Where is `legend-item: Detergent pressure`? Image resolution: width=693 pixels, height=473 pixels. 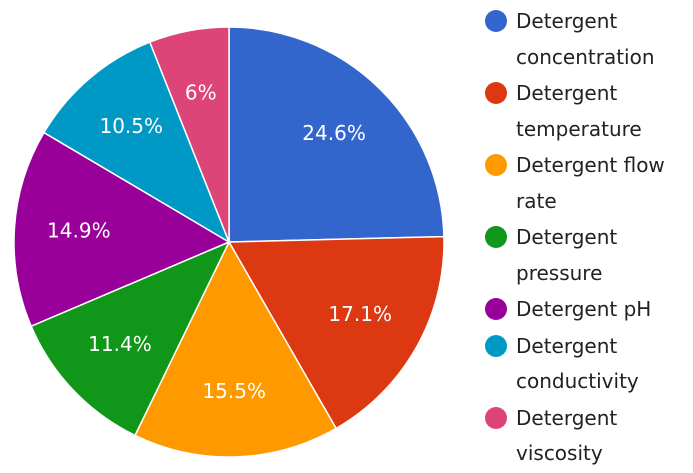 legend-item: Detergent pressure is located at coordinates (589, 255).